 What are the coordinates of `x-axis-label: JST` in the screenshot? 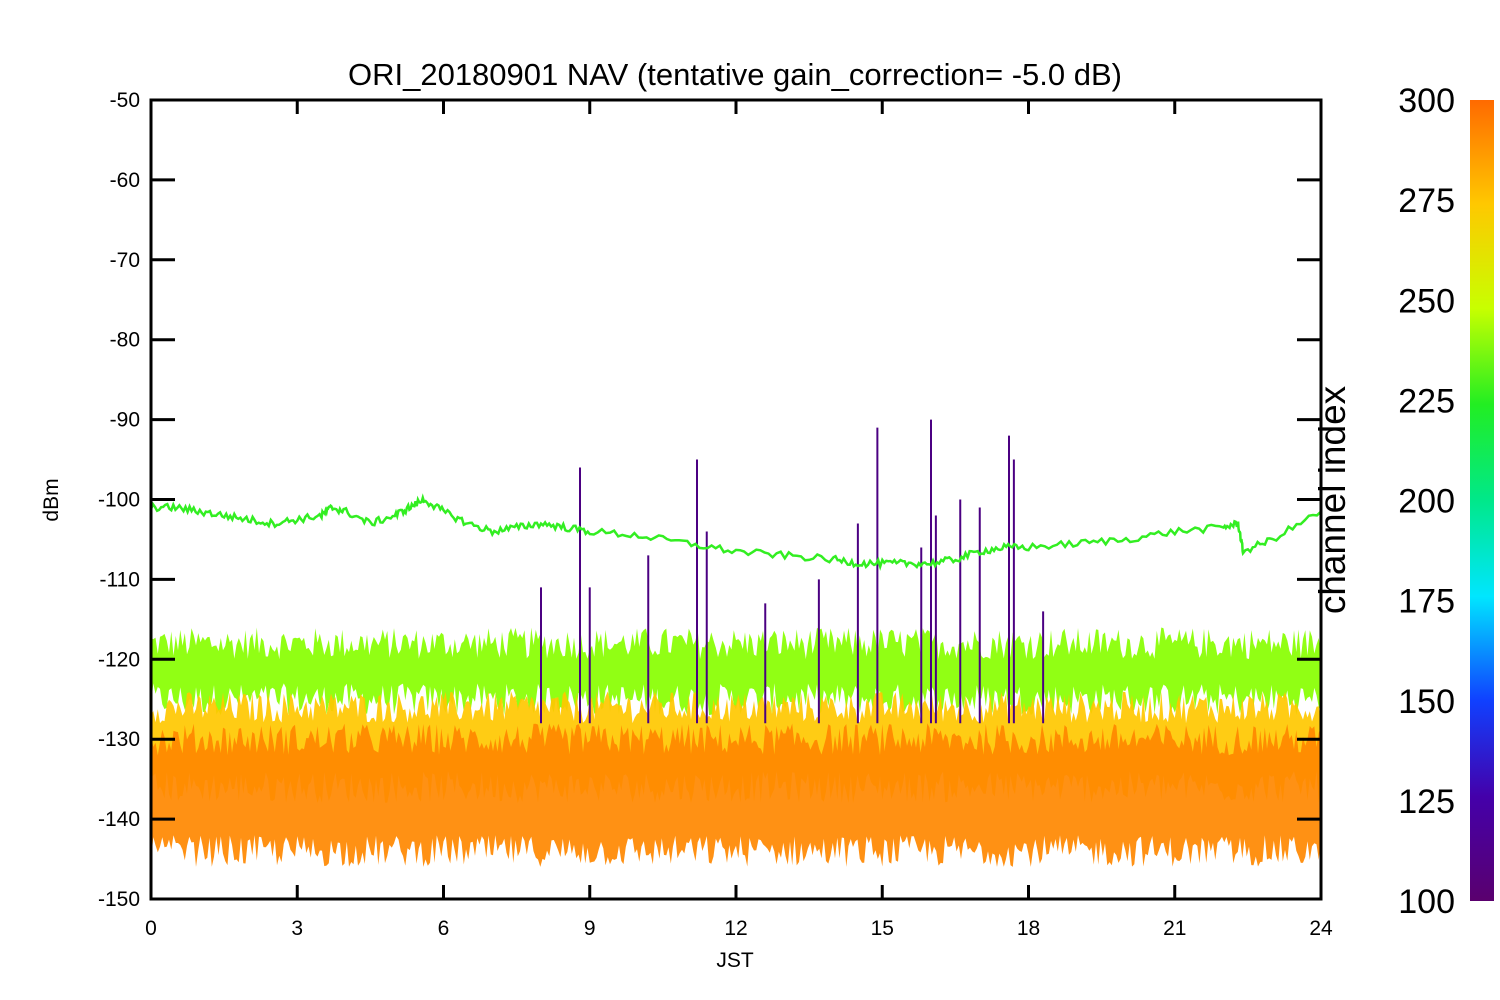 It's located at (735, 960).